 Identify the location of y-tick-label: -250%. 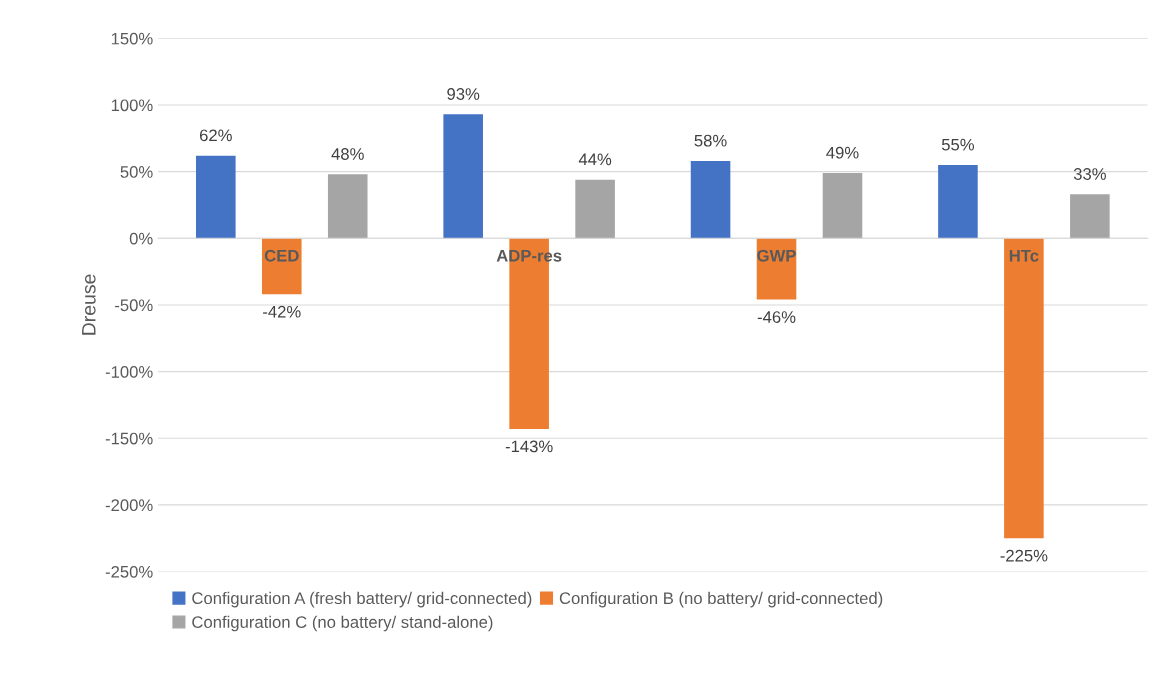
(129, 571).